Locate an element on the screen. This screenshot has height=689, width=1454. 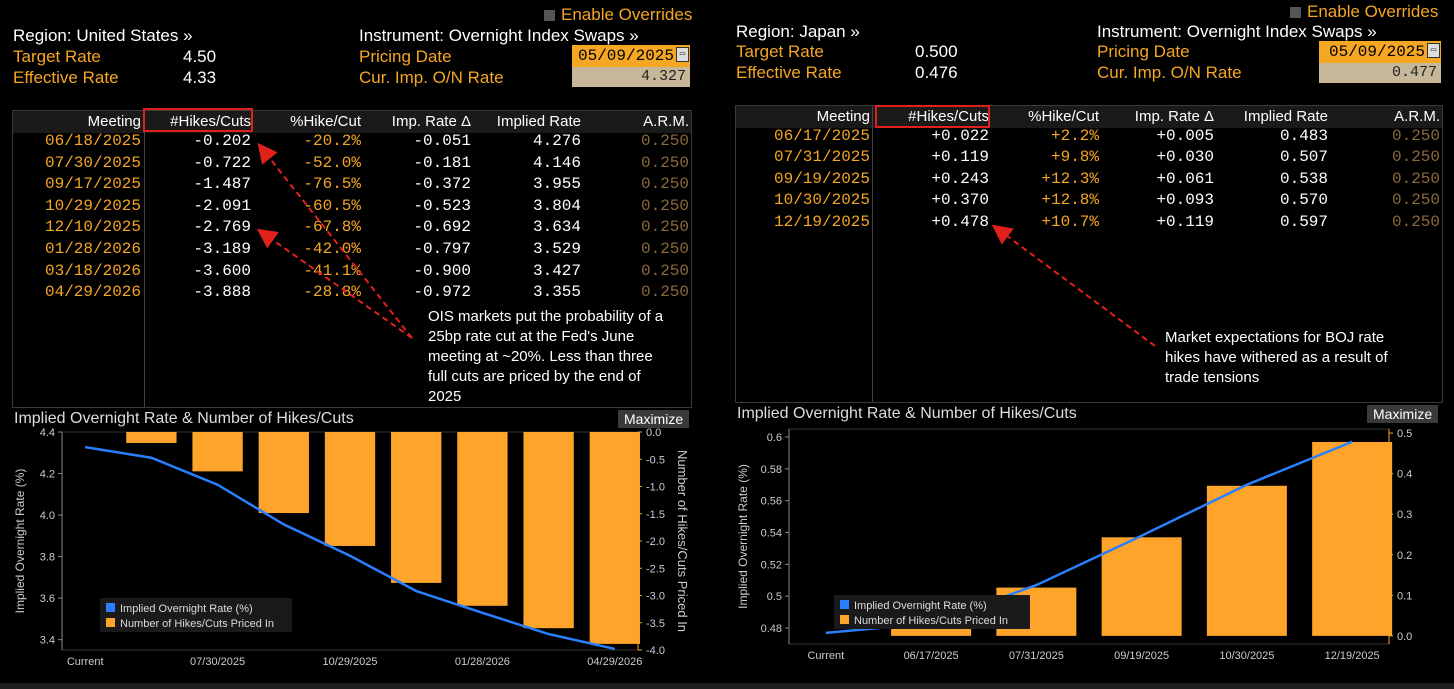
x-tick-label: 01/28/2026 is located at coordinates (482, 662).